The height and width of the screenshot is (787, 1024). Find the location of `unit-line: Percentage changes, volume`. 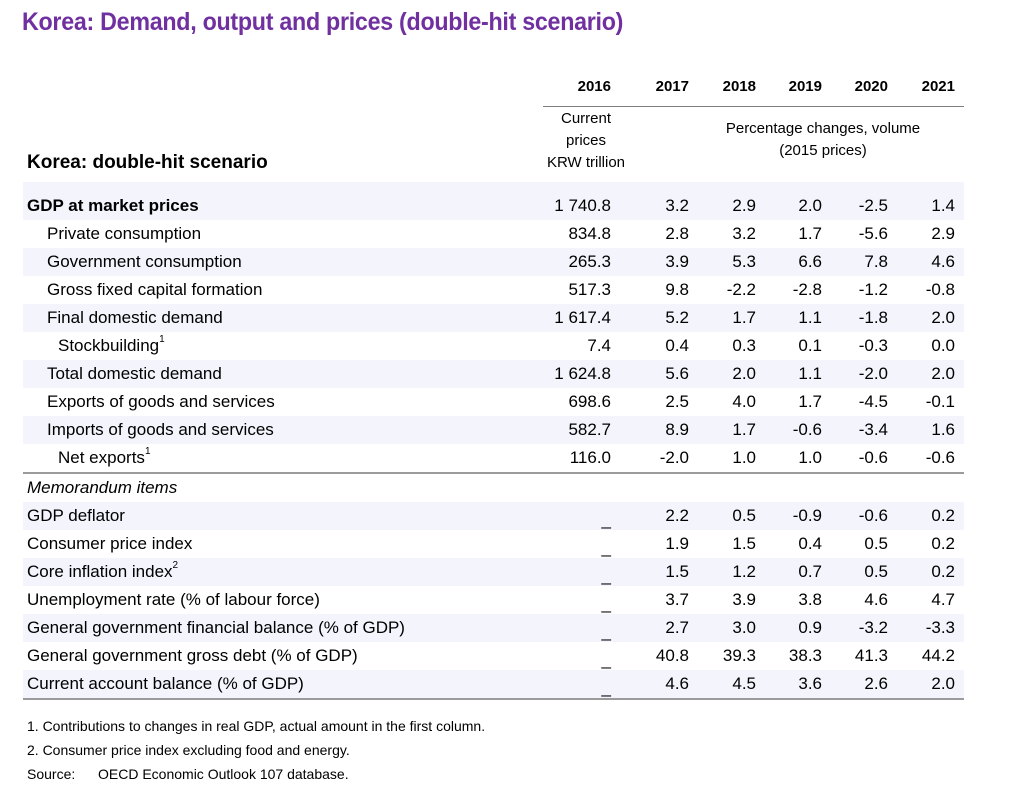

unit-line: Percentage changes, volume is located at coordinates (823, 128).